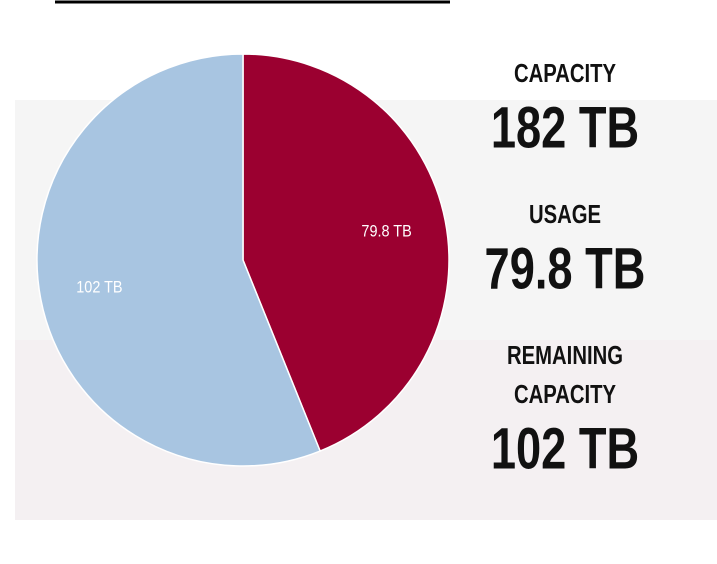  I want to click on stat-text: USAGE, so click(565, 213).